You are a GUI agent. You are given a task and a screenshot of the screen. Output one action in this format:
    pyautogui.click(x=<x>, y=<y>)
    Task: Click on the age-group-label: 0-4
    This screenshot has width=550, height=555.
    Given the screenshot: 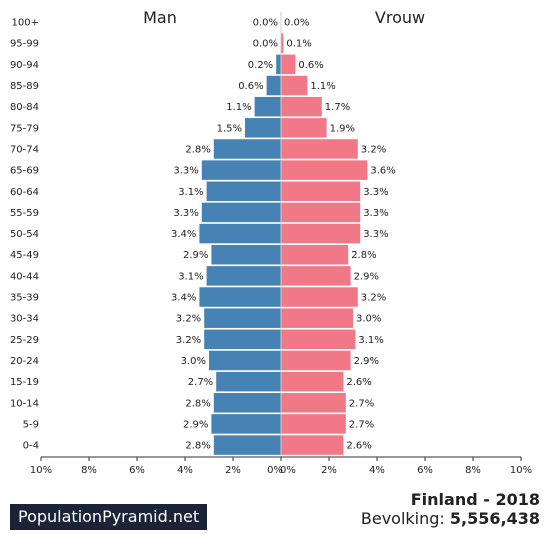 What is the action you would take?
    pyautogui.click(x=31, y=446)
    